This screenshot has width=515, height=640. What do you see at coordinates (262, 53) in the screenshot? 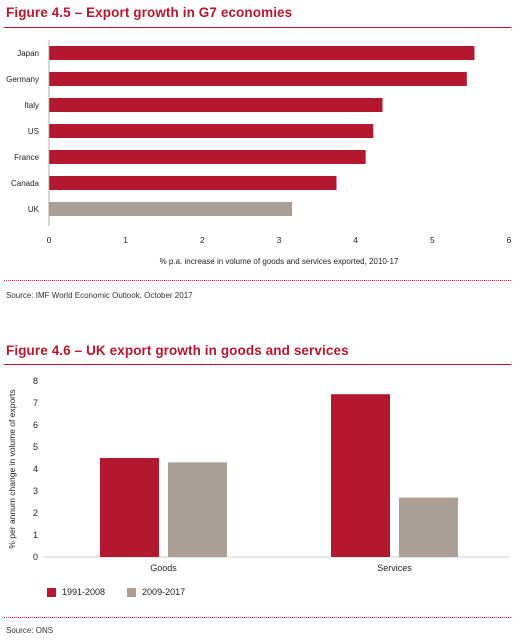
I see `bar-japan` at bounding box center [262, 53].